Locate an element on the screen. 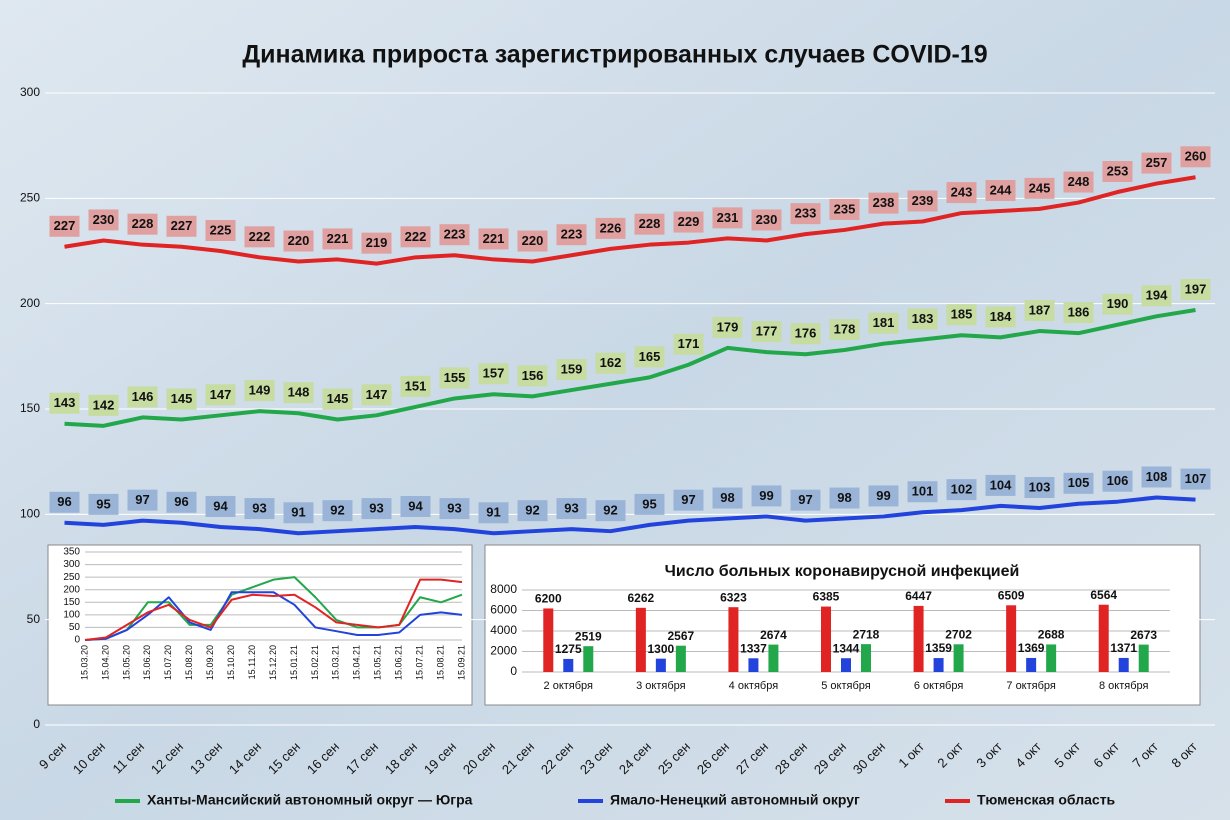  y-tick-label: 200 is located at coordinates (71, 589).